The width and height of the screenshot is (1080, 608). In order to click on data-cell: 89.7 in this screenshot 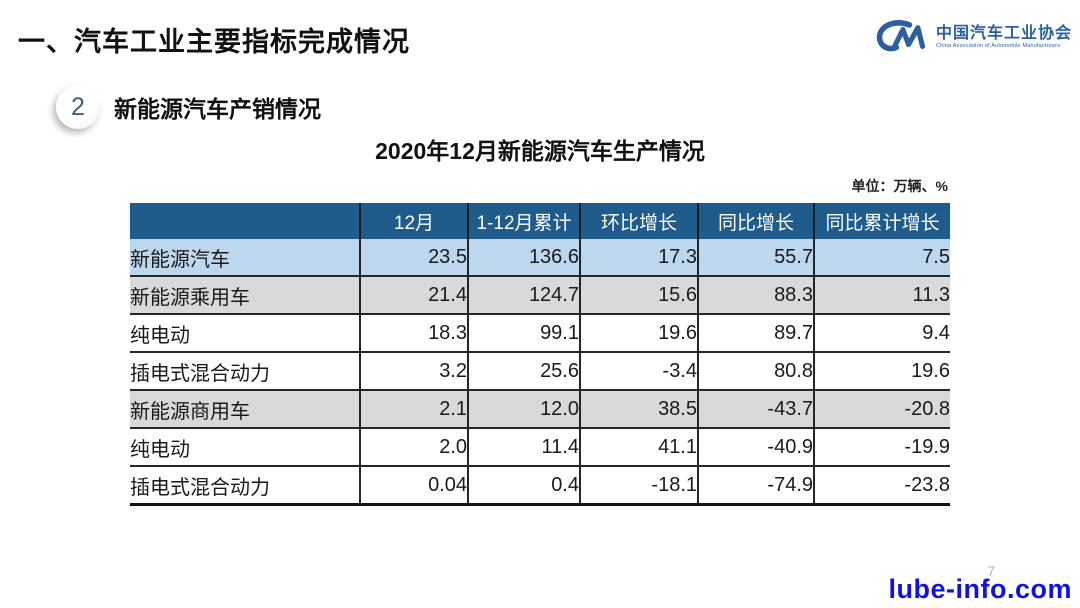, I will do `click(756, 332)`.